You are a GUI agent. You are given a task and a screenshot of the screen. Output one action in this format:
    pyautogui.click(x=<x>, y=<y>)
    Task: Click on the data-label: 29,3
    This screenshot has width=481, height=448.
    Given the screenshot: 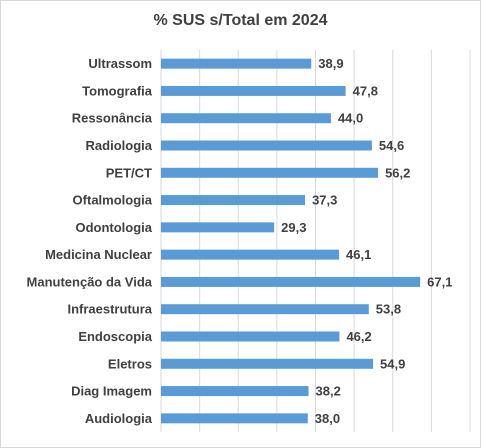 What is the action you would take?
    pyautogui.click(x=293, y=227)
    